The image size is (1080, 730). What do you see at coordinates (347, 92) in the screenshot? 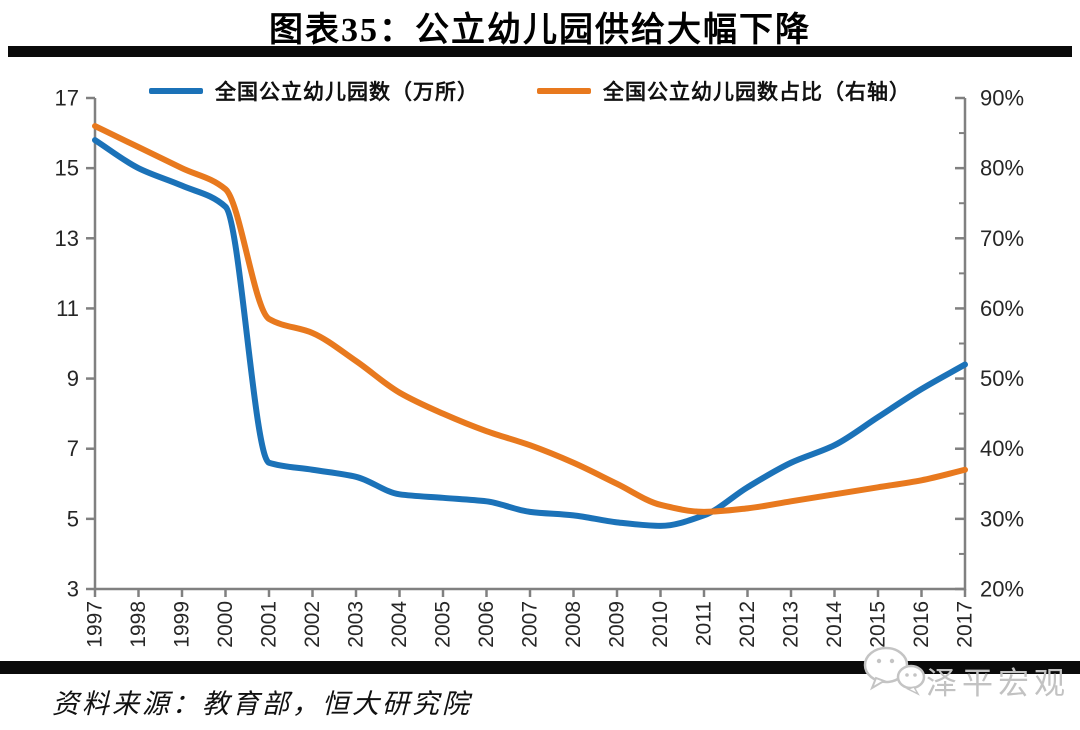
I see `legend-label: 全国公立幼儿园数（万所）` at bounding box center [347, 92].